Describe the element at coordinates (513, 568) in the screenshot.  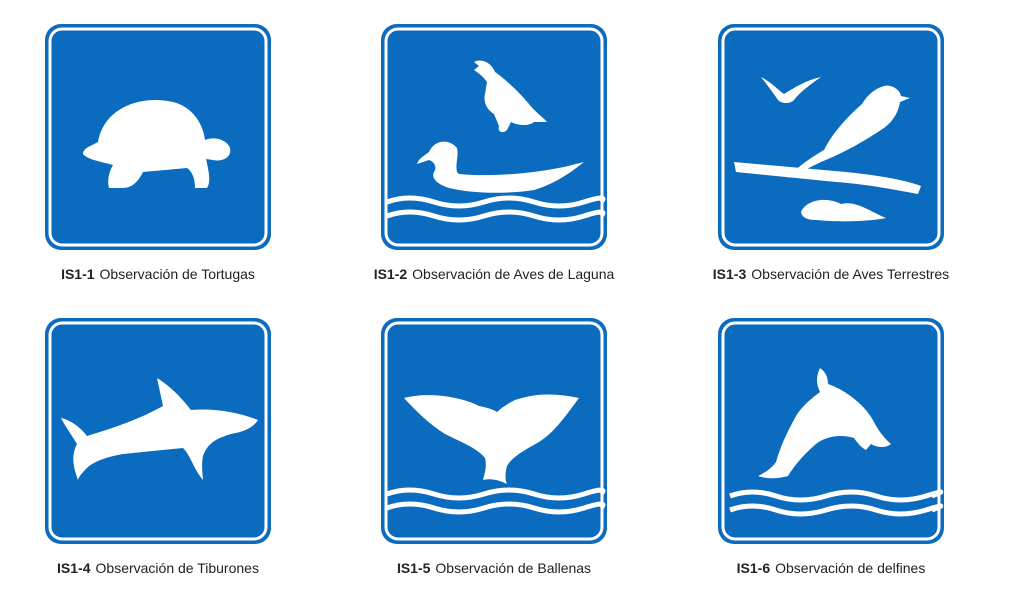
I see `sign-title: Observación de Ballenas` at that location.